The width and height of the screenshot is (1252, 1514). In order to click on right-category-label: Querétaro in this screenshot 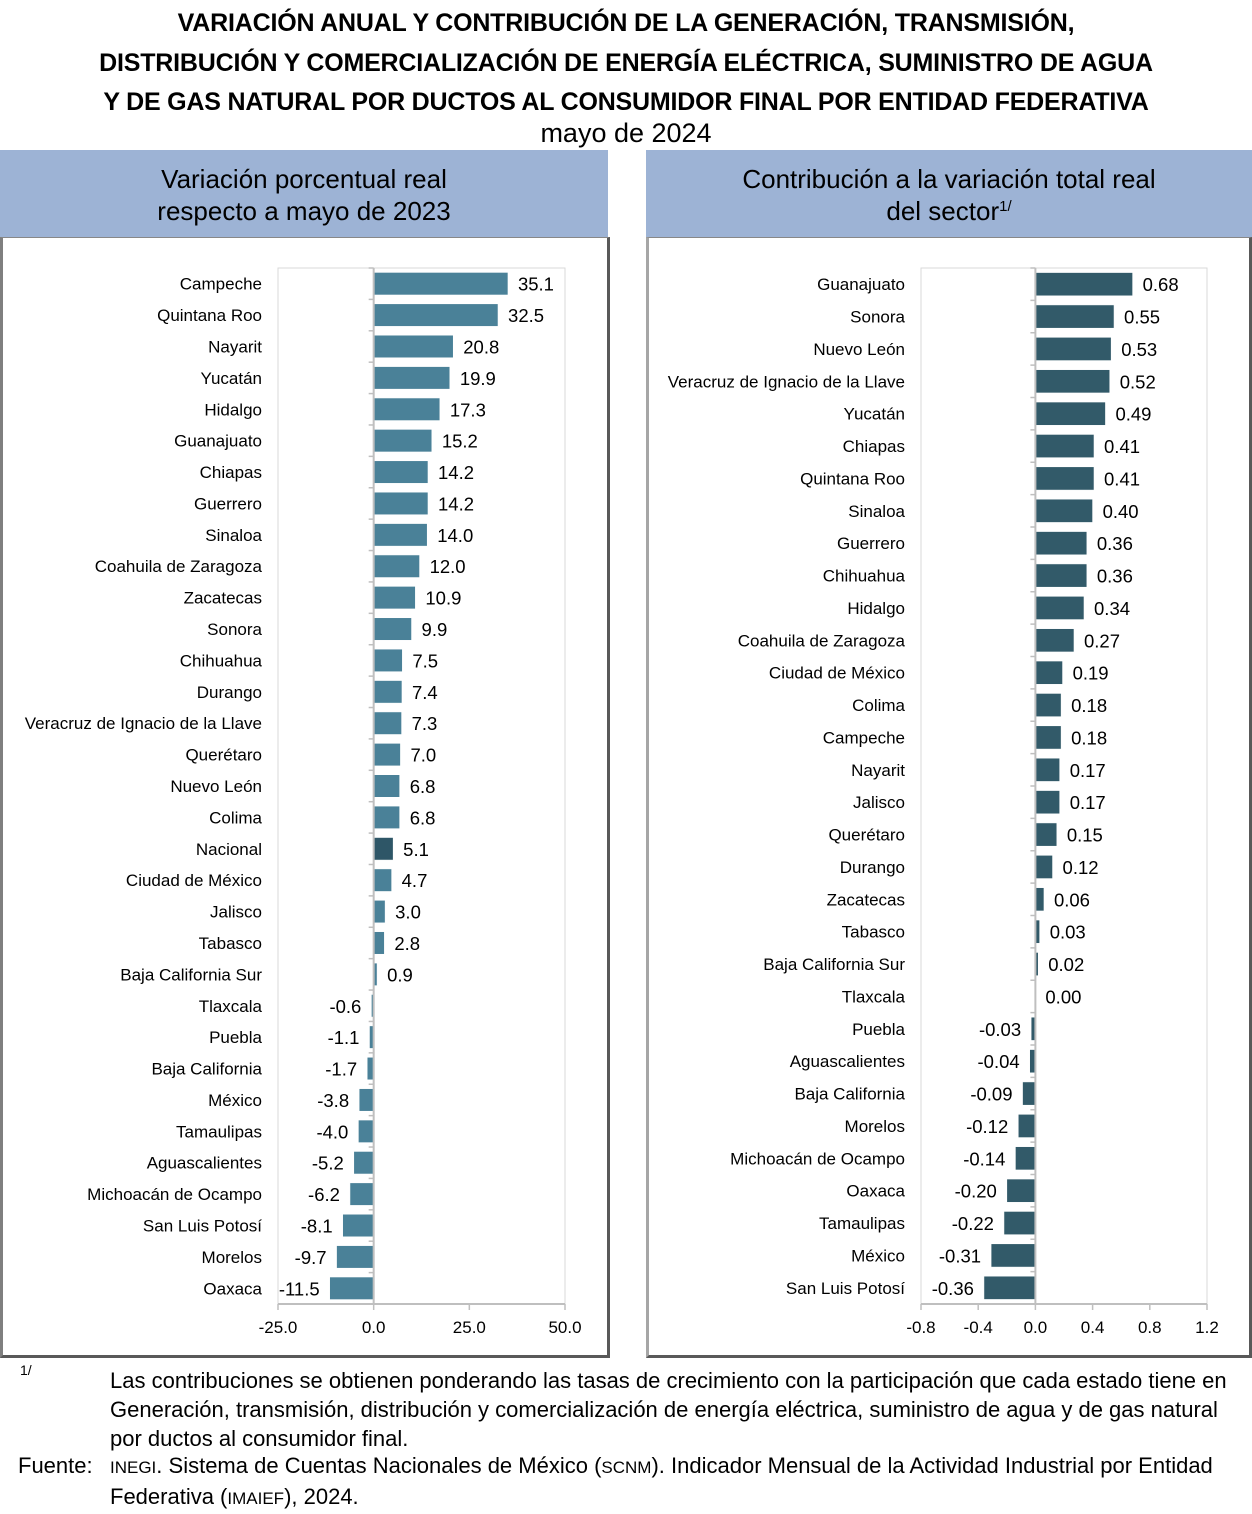, I will do `click(866, 835)`.